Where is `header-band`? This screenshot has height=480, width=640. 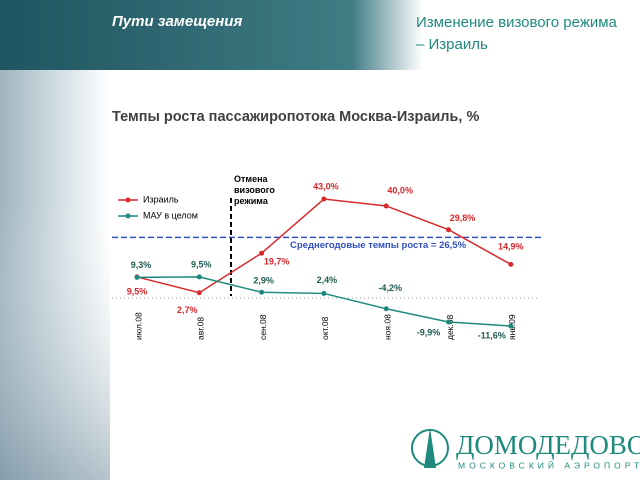 header-band is located at coordinates (320, 35).